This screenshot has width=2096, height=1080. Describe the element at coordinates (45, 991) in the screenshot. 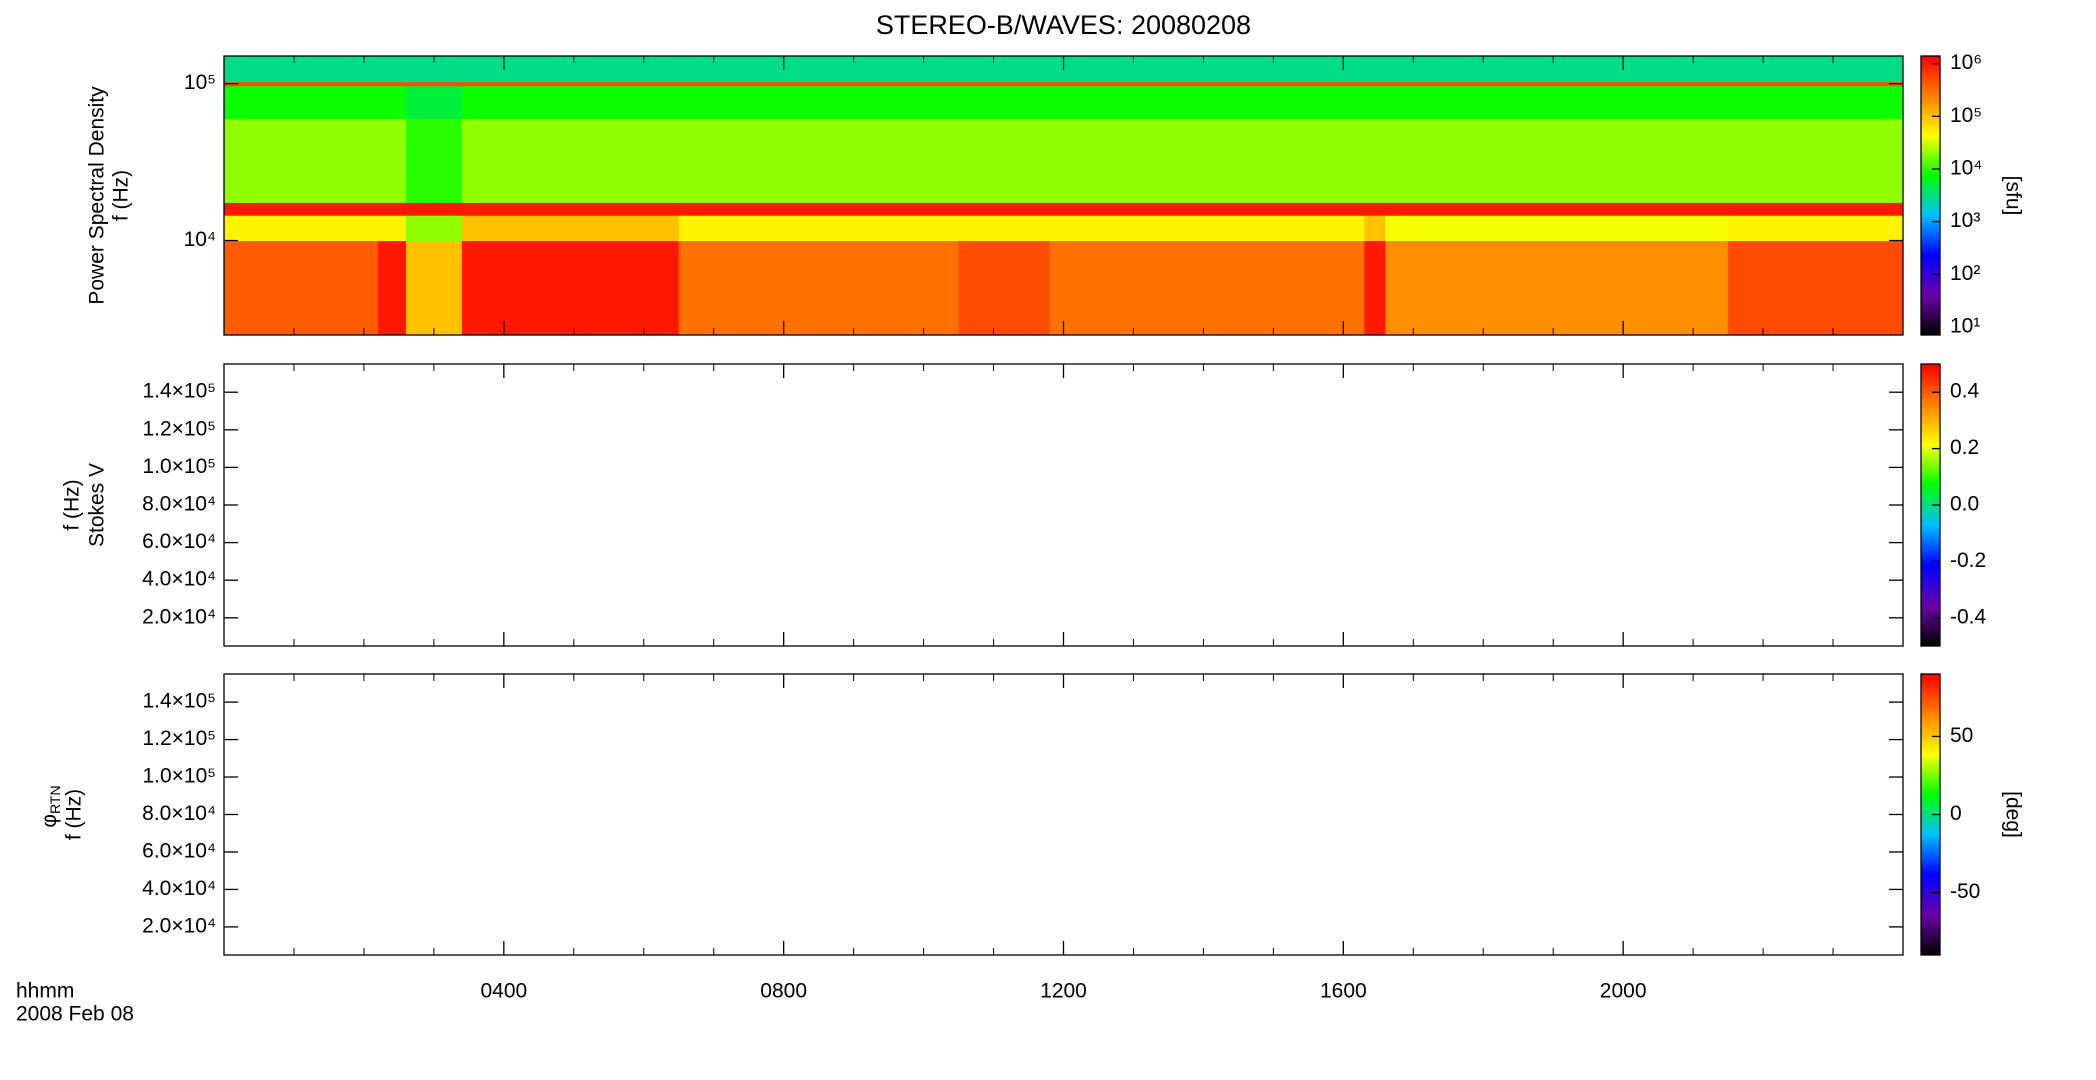

I see `x-axis-label: hhmm` at that location.